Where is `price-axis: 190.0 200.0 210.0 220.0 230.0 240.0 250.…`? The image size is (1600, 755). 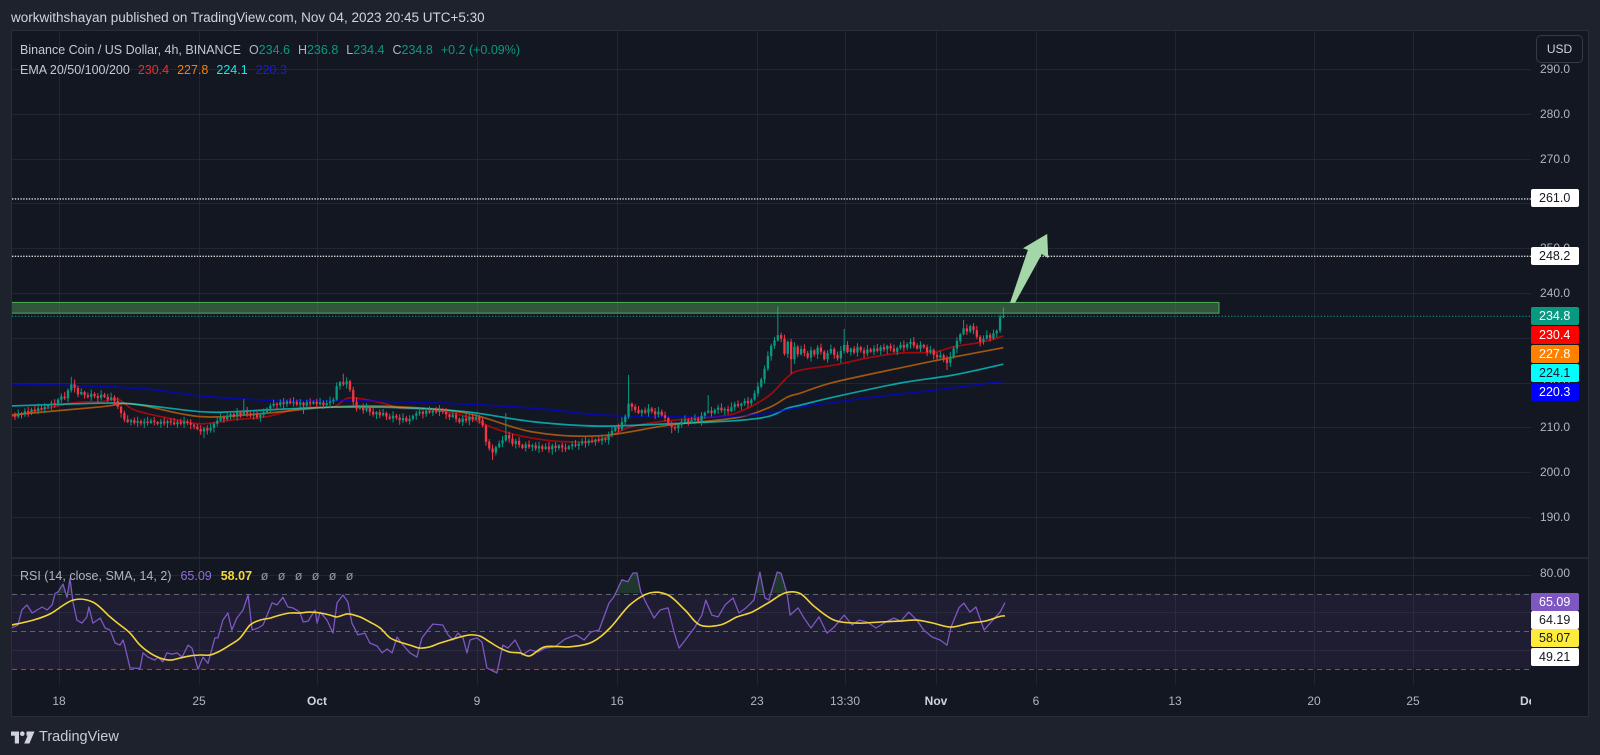
price-axis: 190.0 200.0 210.0 220.0 230.0 240.0 250.… is located at coordinates (1559, 294).